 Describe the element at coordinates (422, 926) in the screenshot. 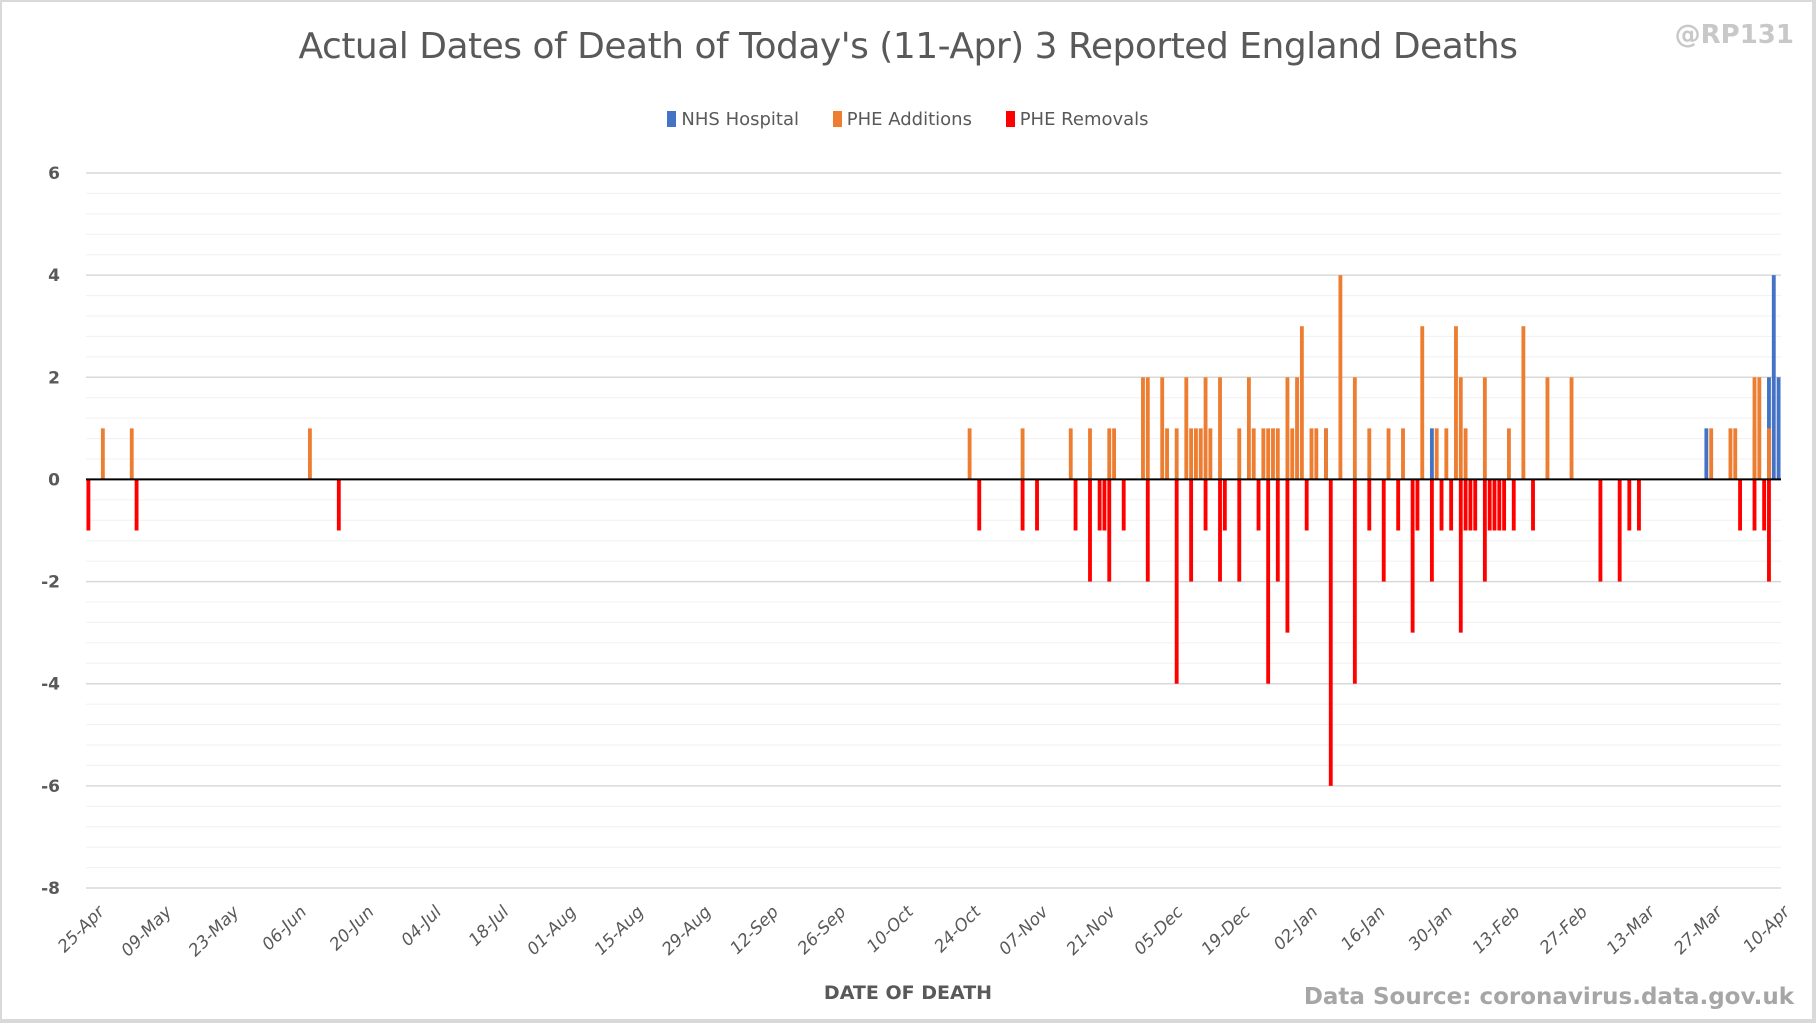

I see `x-tick-label: 04-Jul` at that location.